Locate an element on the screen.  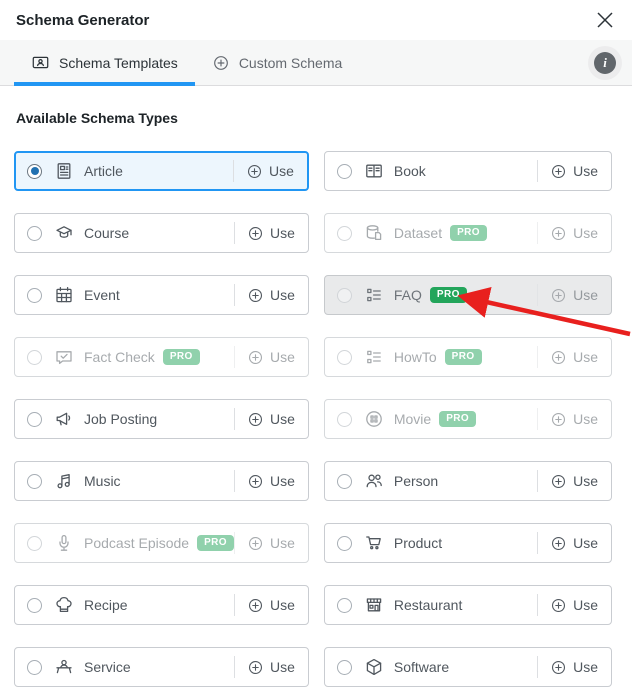
software-icon is located at coordinates (374, 667).